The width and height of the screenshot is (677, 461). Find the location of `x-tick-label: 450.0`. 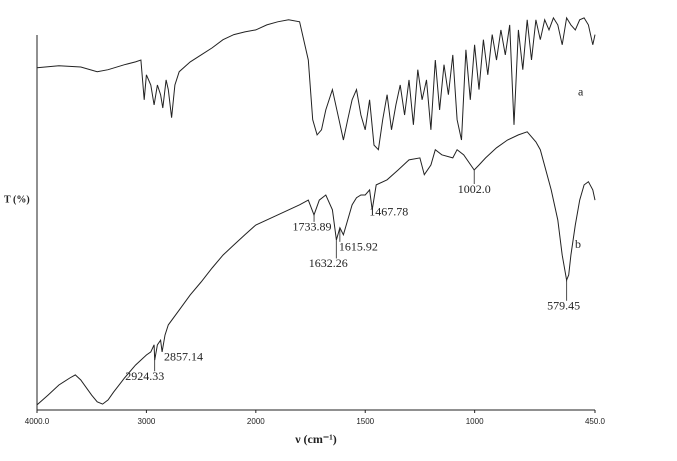

x-tick-label: 450.0 is located at coordinates (595, 421).